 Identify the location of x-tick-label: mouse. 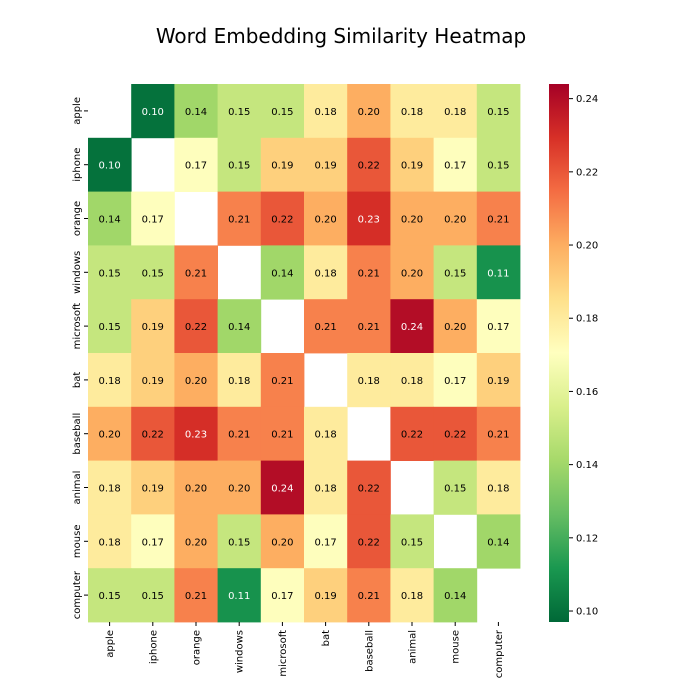
(456, 647).